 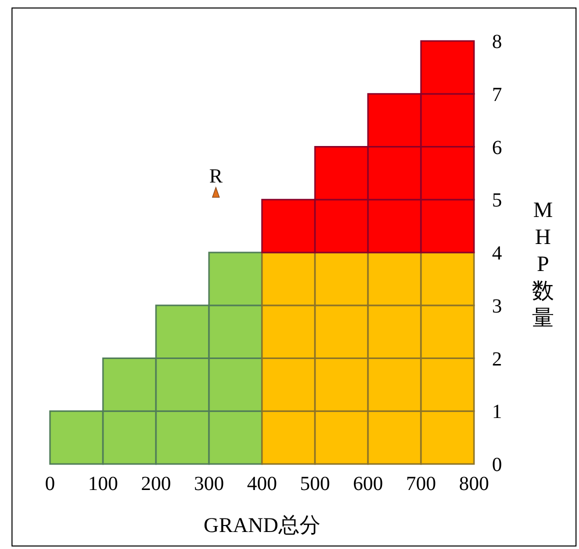 What do you see at coordinates (421, 484) in the screenshot?
I see `x-tick-label: 700` at bounding box center [421, 484].